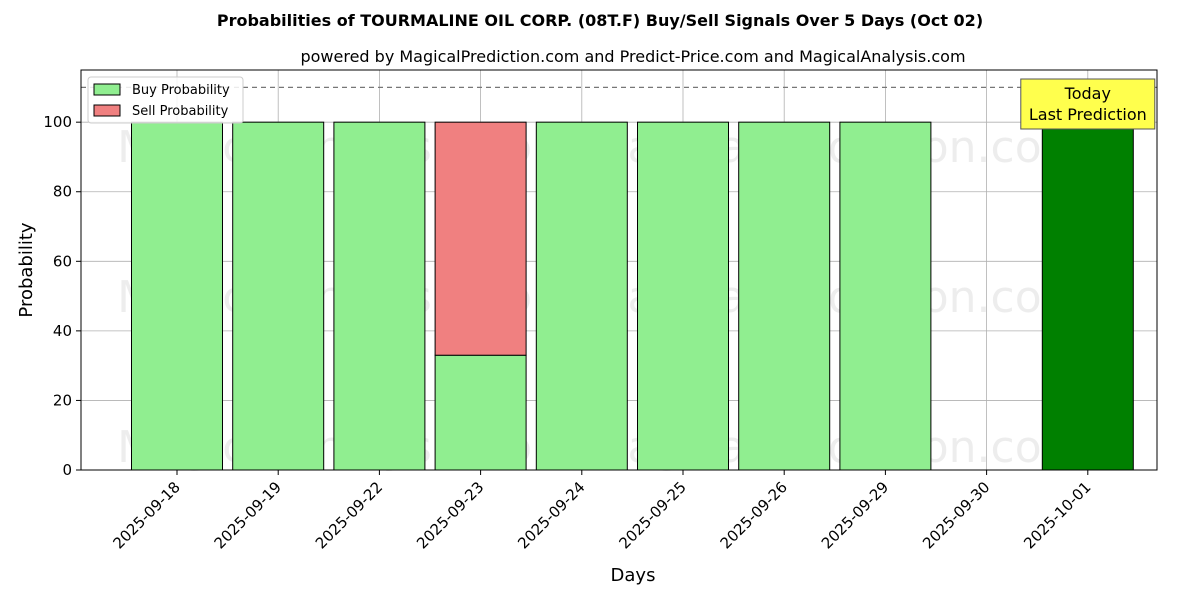 Image resolution: width=1200 pixels, height=600 pixels. Describe the element at coordinates (57, 122) in the screenshot. I see `y-tick-label: 100` at that location.